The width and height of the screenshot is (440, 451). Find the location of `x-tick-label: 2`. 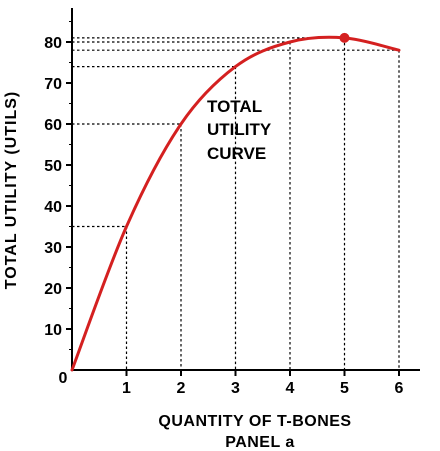

x-tick-label: 2 is located at coordinates (181, 388).